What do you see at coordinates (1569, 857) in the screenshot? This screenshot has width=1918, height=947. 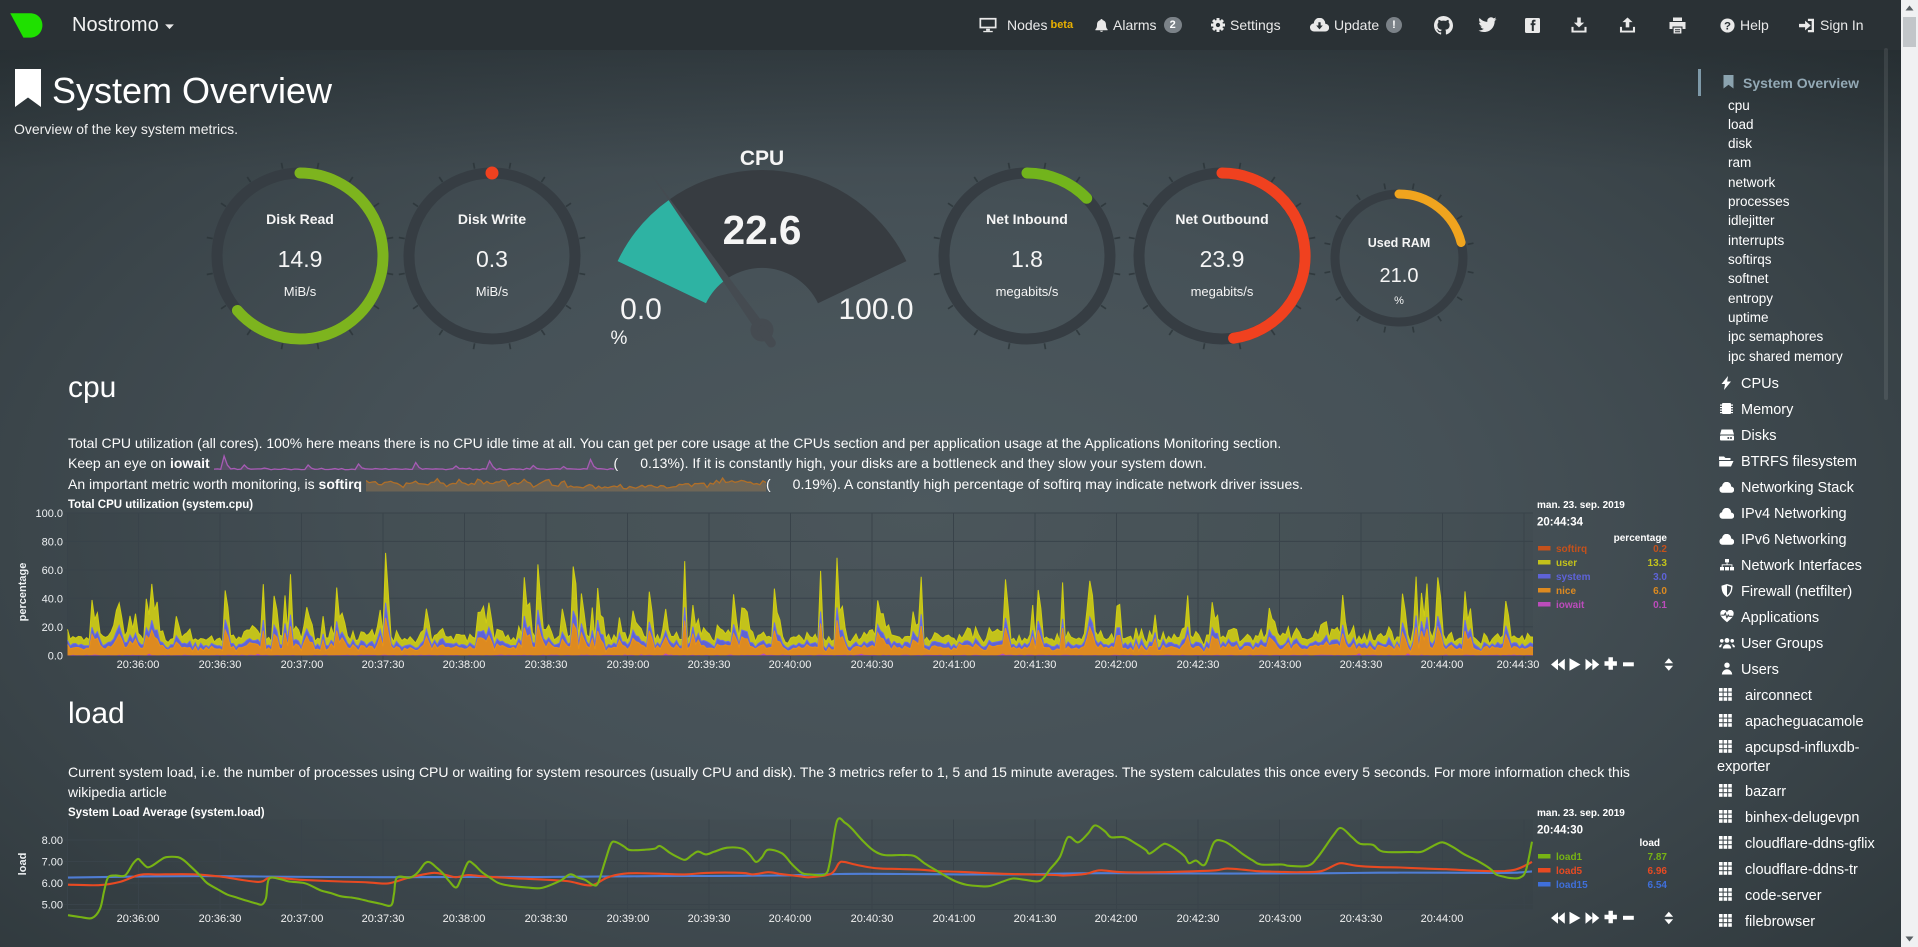 I see `svg-text: load1` at bounding box center [1569, 857].